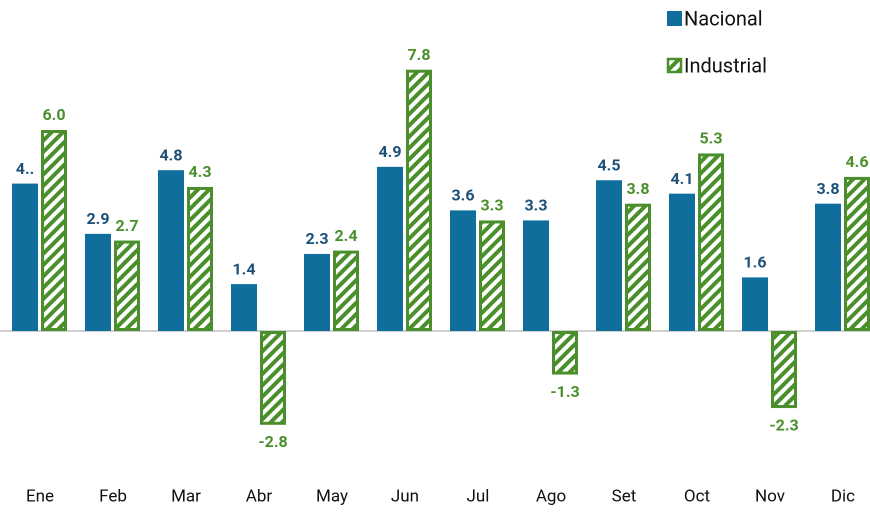  What do you see at coordinates (770, 496) in the screenshot?
I see `x-tick-label: Nov` at bounding box center [770, 496].